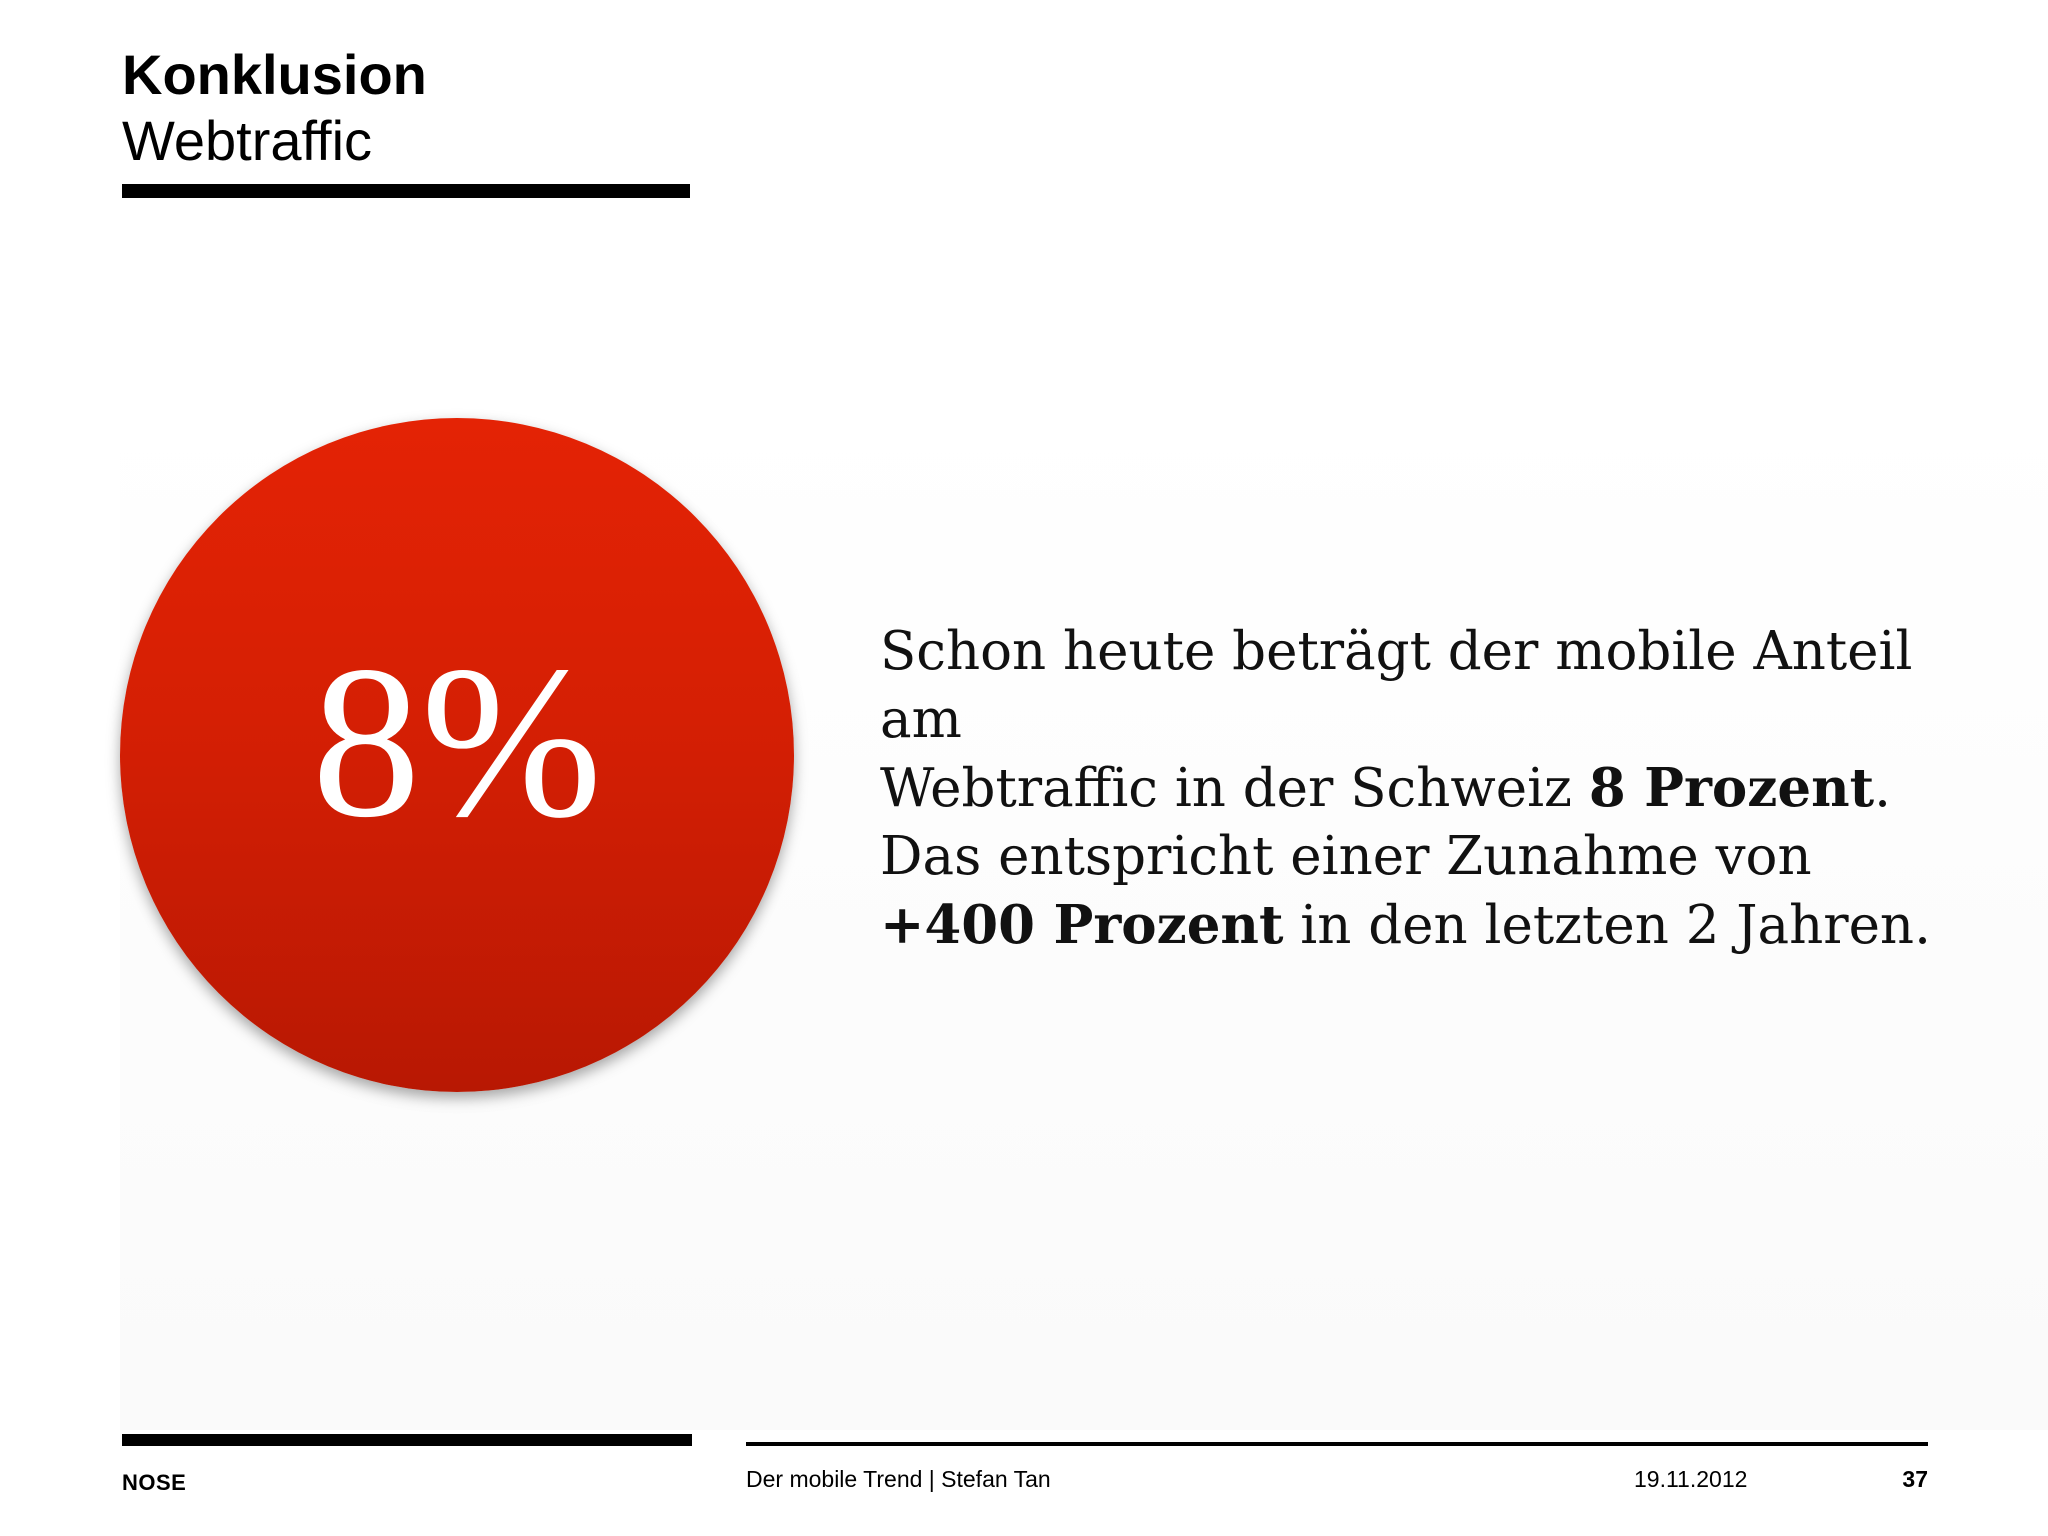 The height and width of the screenshot is (1536, 2048). What do you see at coordinates (1346, 856) in the screenshot?
I see `statement-line-3: Das entspricht einer Zunahme von` at bounding box center [1346, 856].